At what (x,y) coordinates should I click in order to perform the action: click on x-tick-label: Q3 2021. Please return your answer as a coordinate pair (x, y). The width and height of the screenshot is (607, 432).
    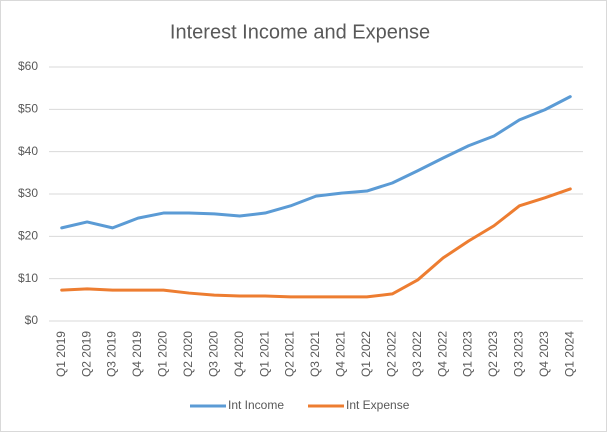
    Looking at the image, I should click on (315, 354).